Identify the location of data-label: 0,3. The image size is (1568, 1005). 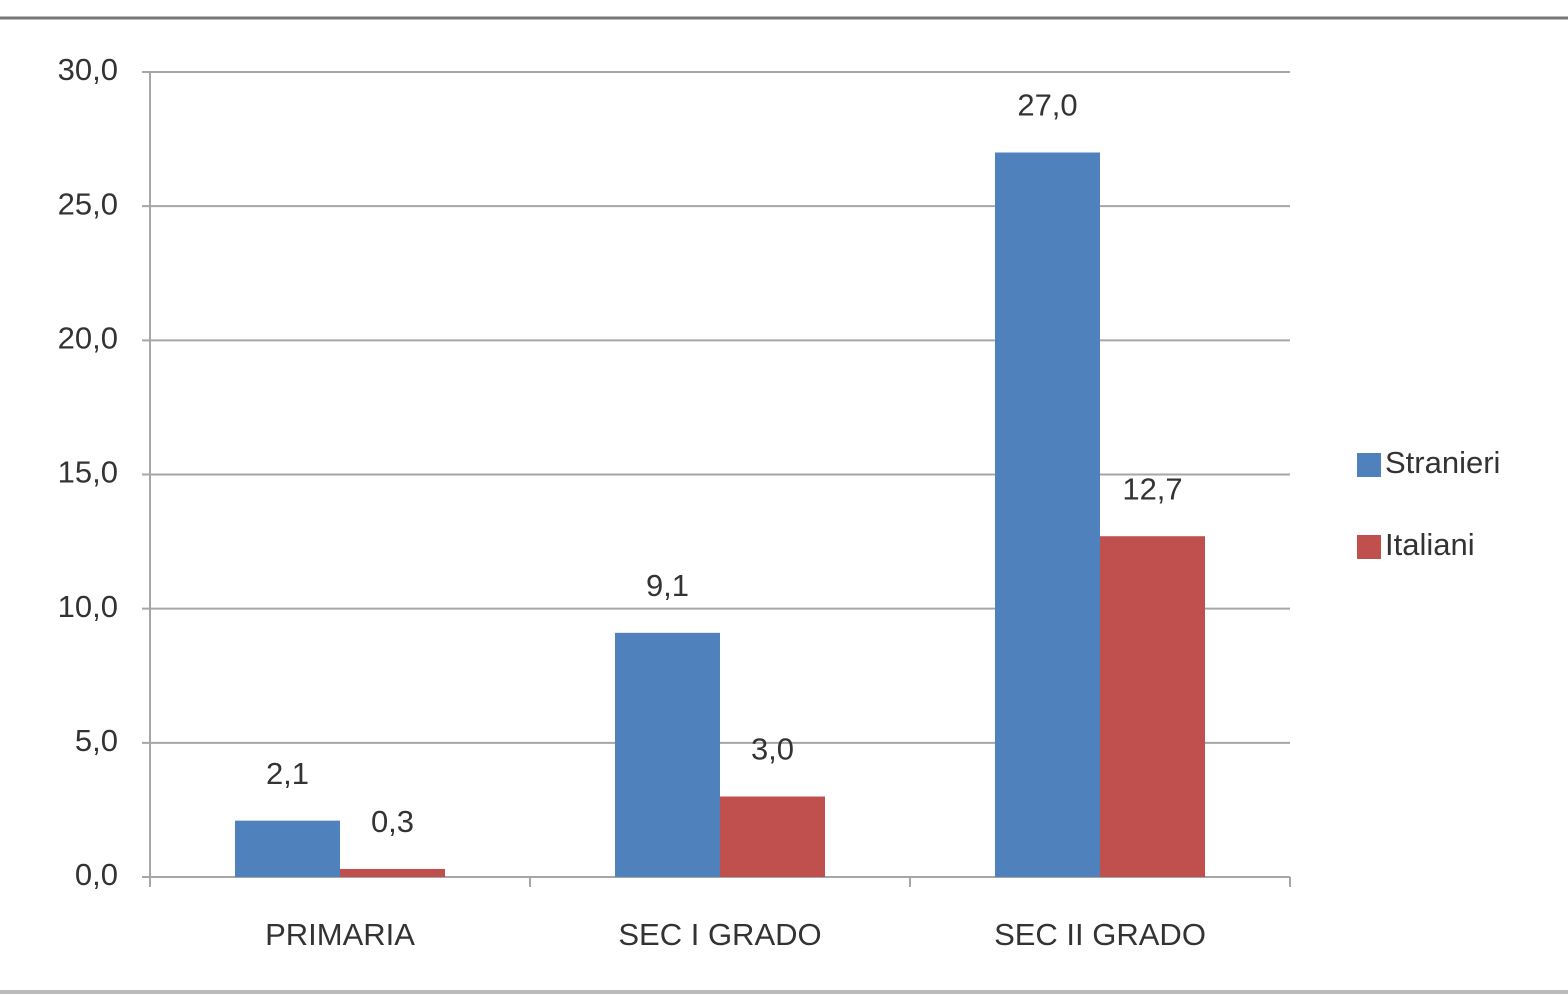
(392, 821).